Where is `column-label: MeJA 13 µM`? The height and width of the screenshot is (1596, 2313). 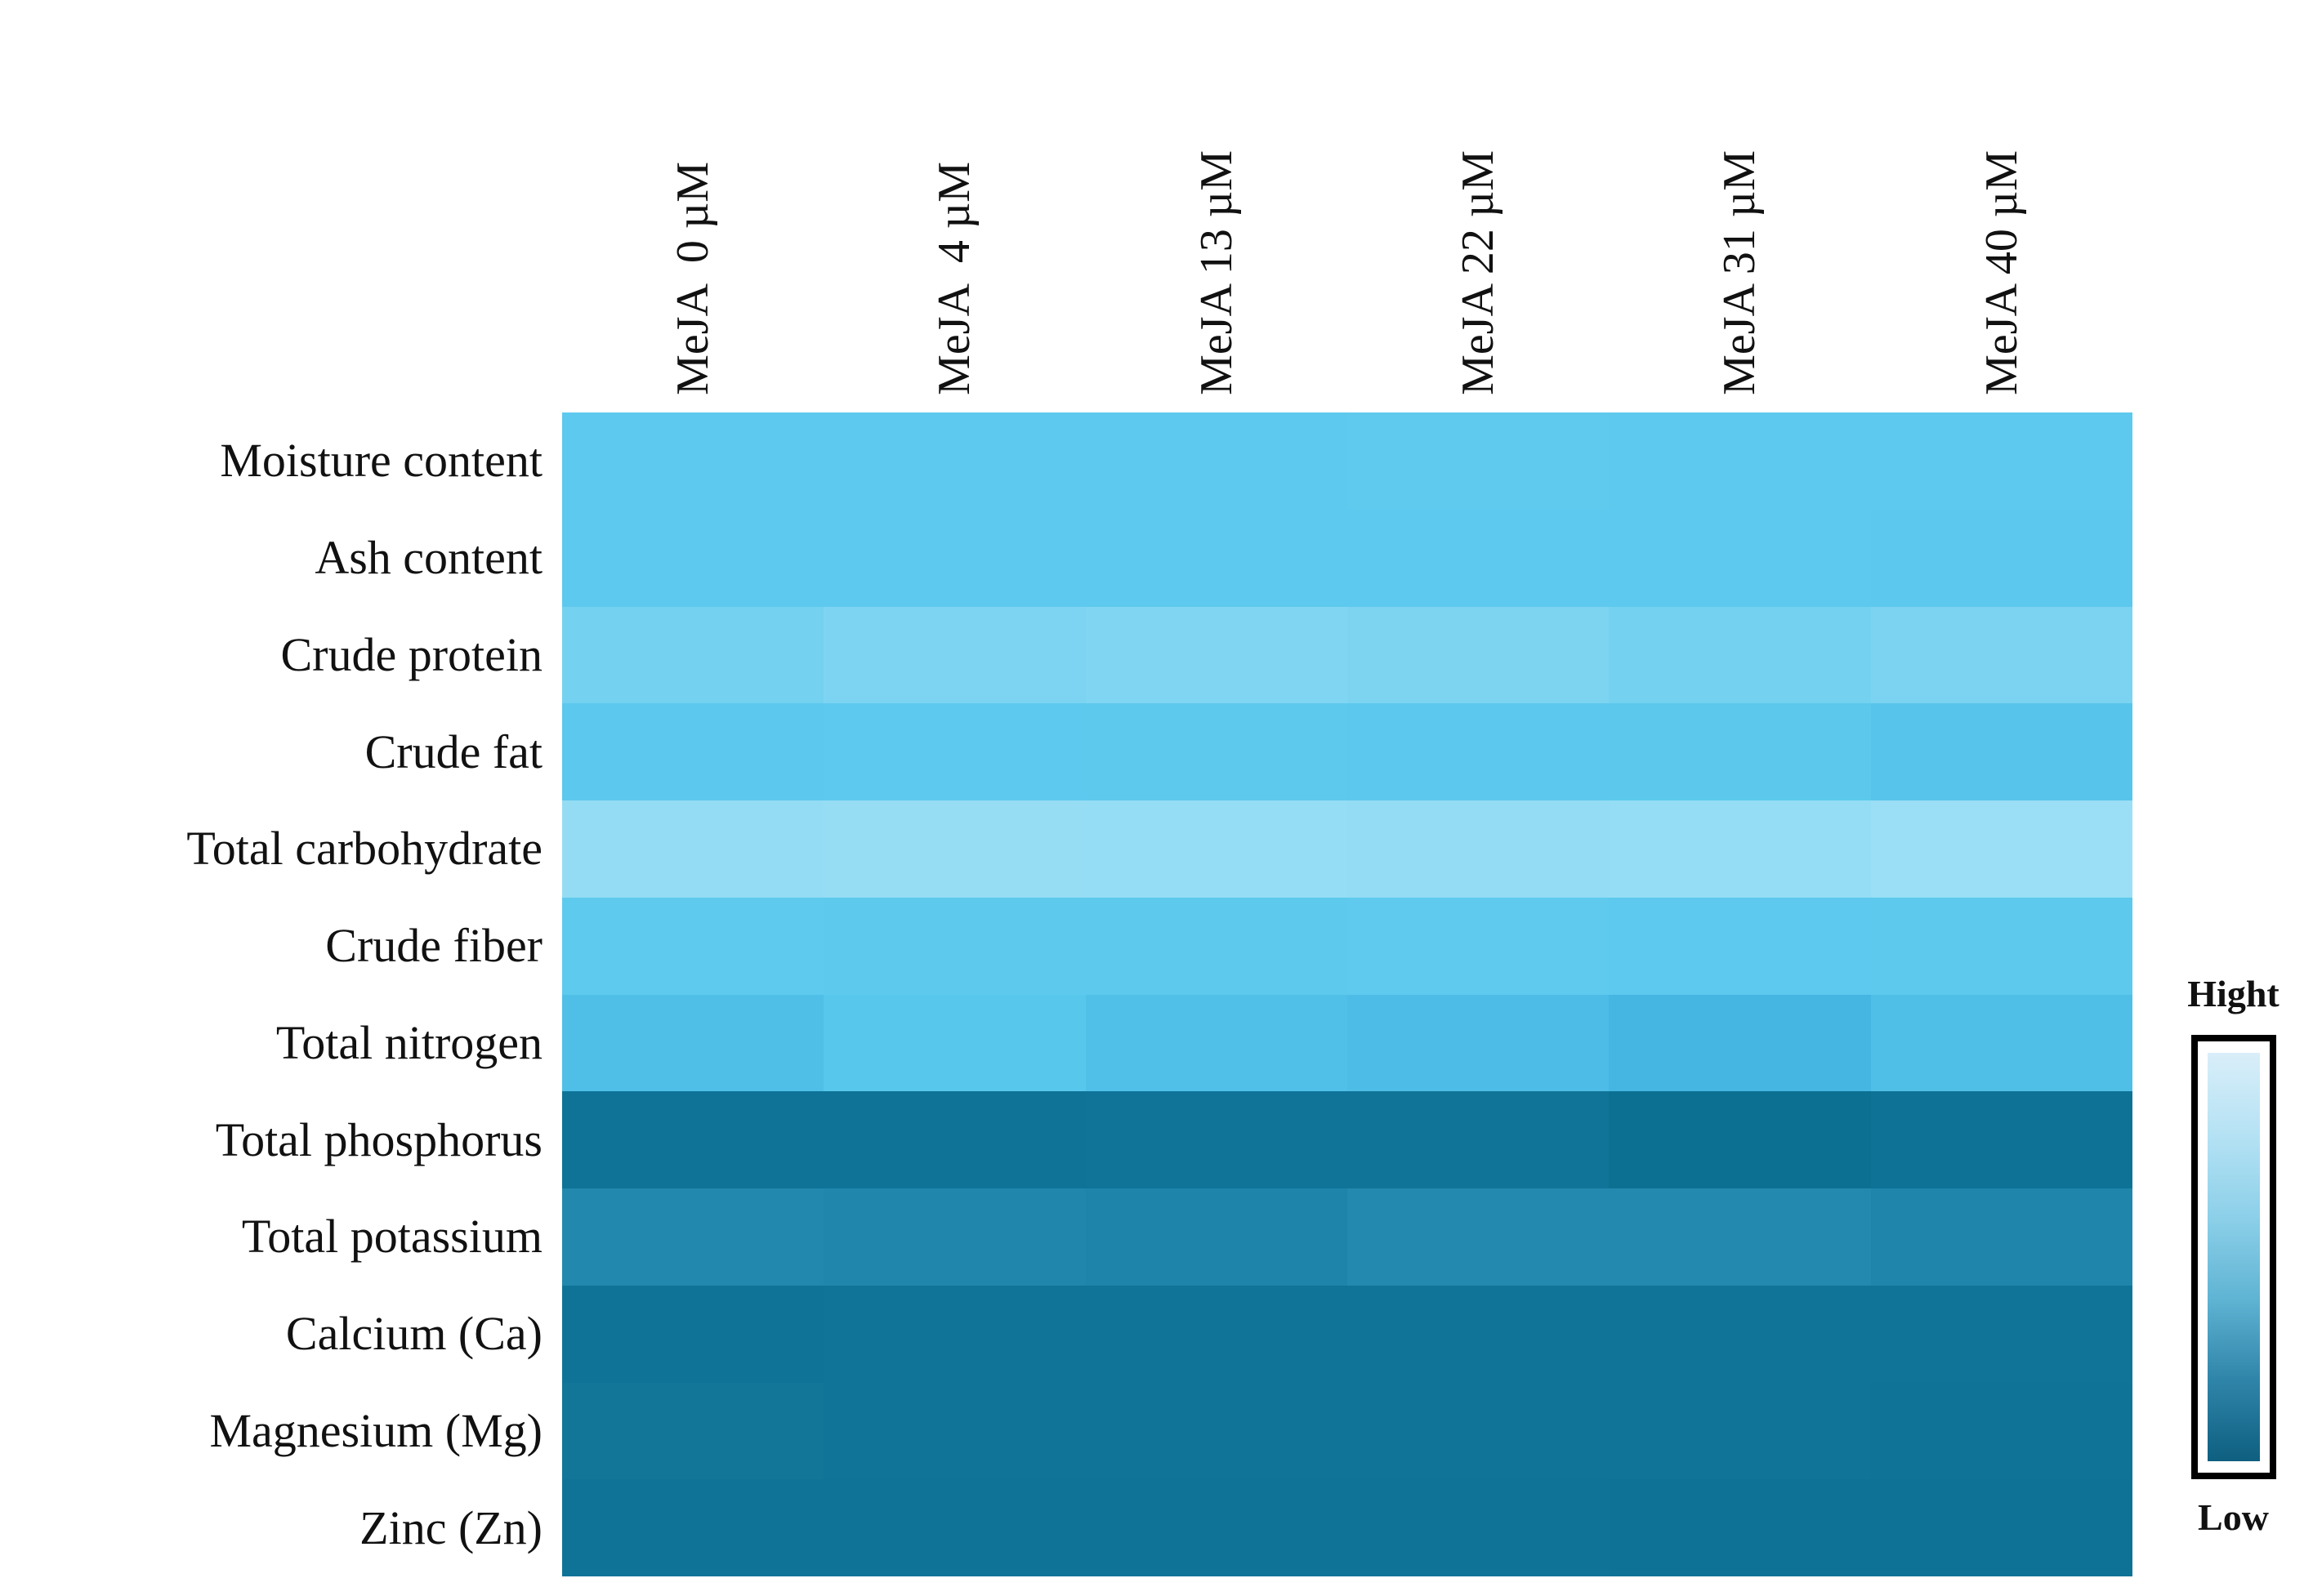 column-label: MeJA 13 µM is located at coordinates (1216, 272).